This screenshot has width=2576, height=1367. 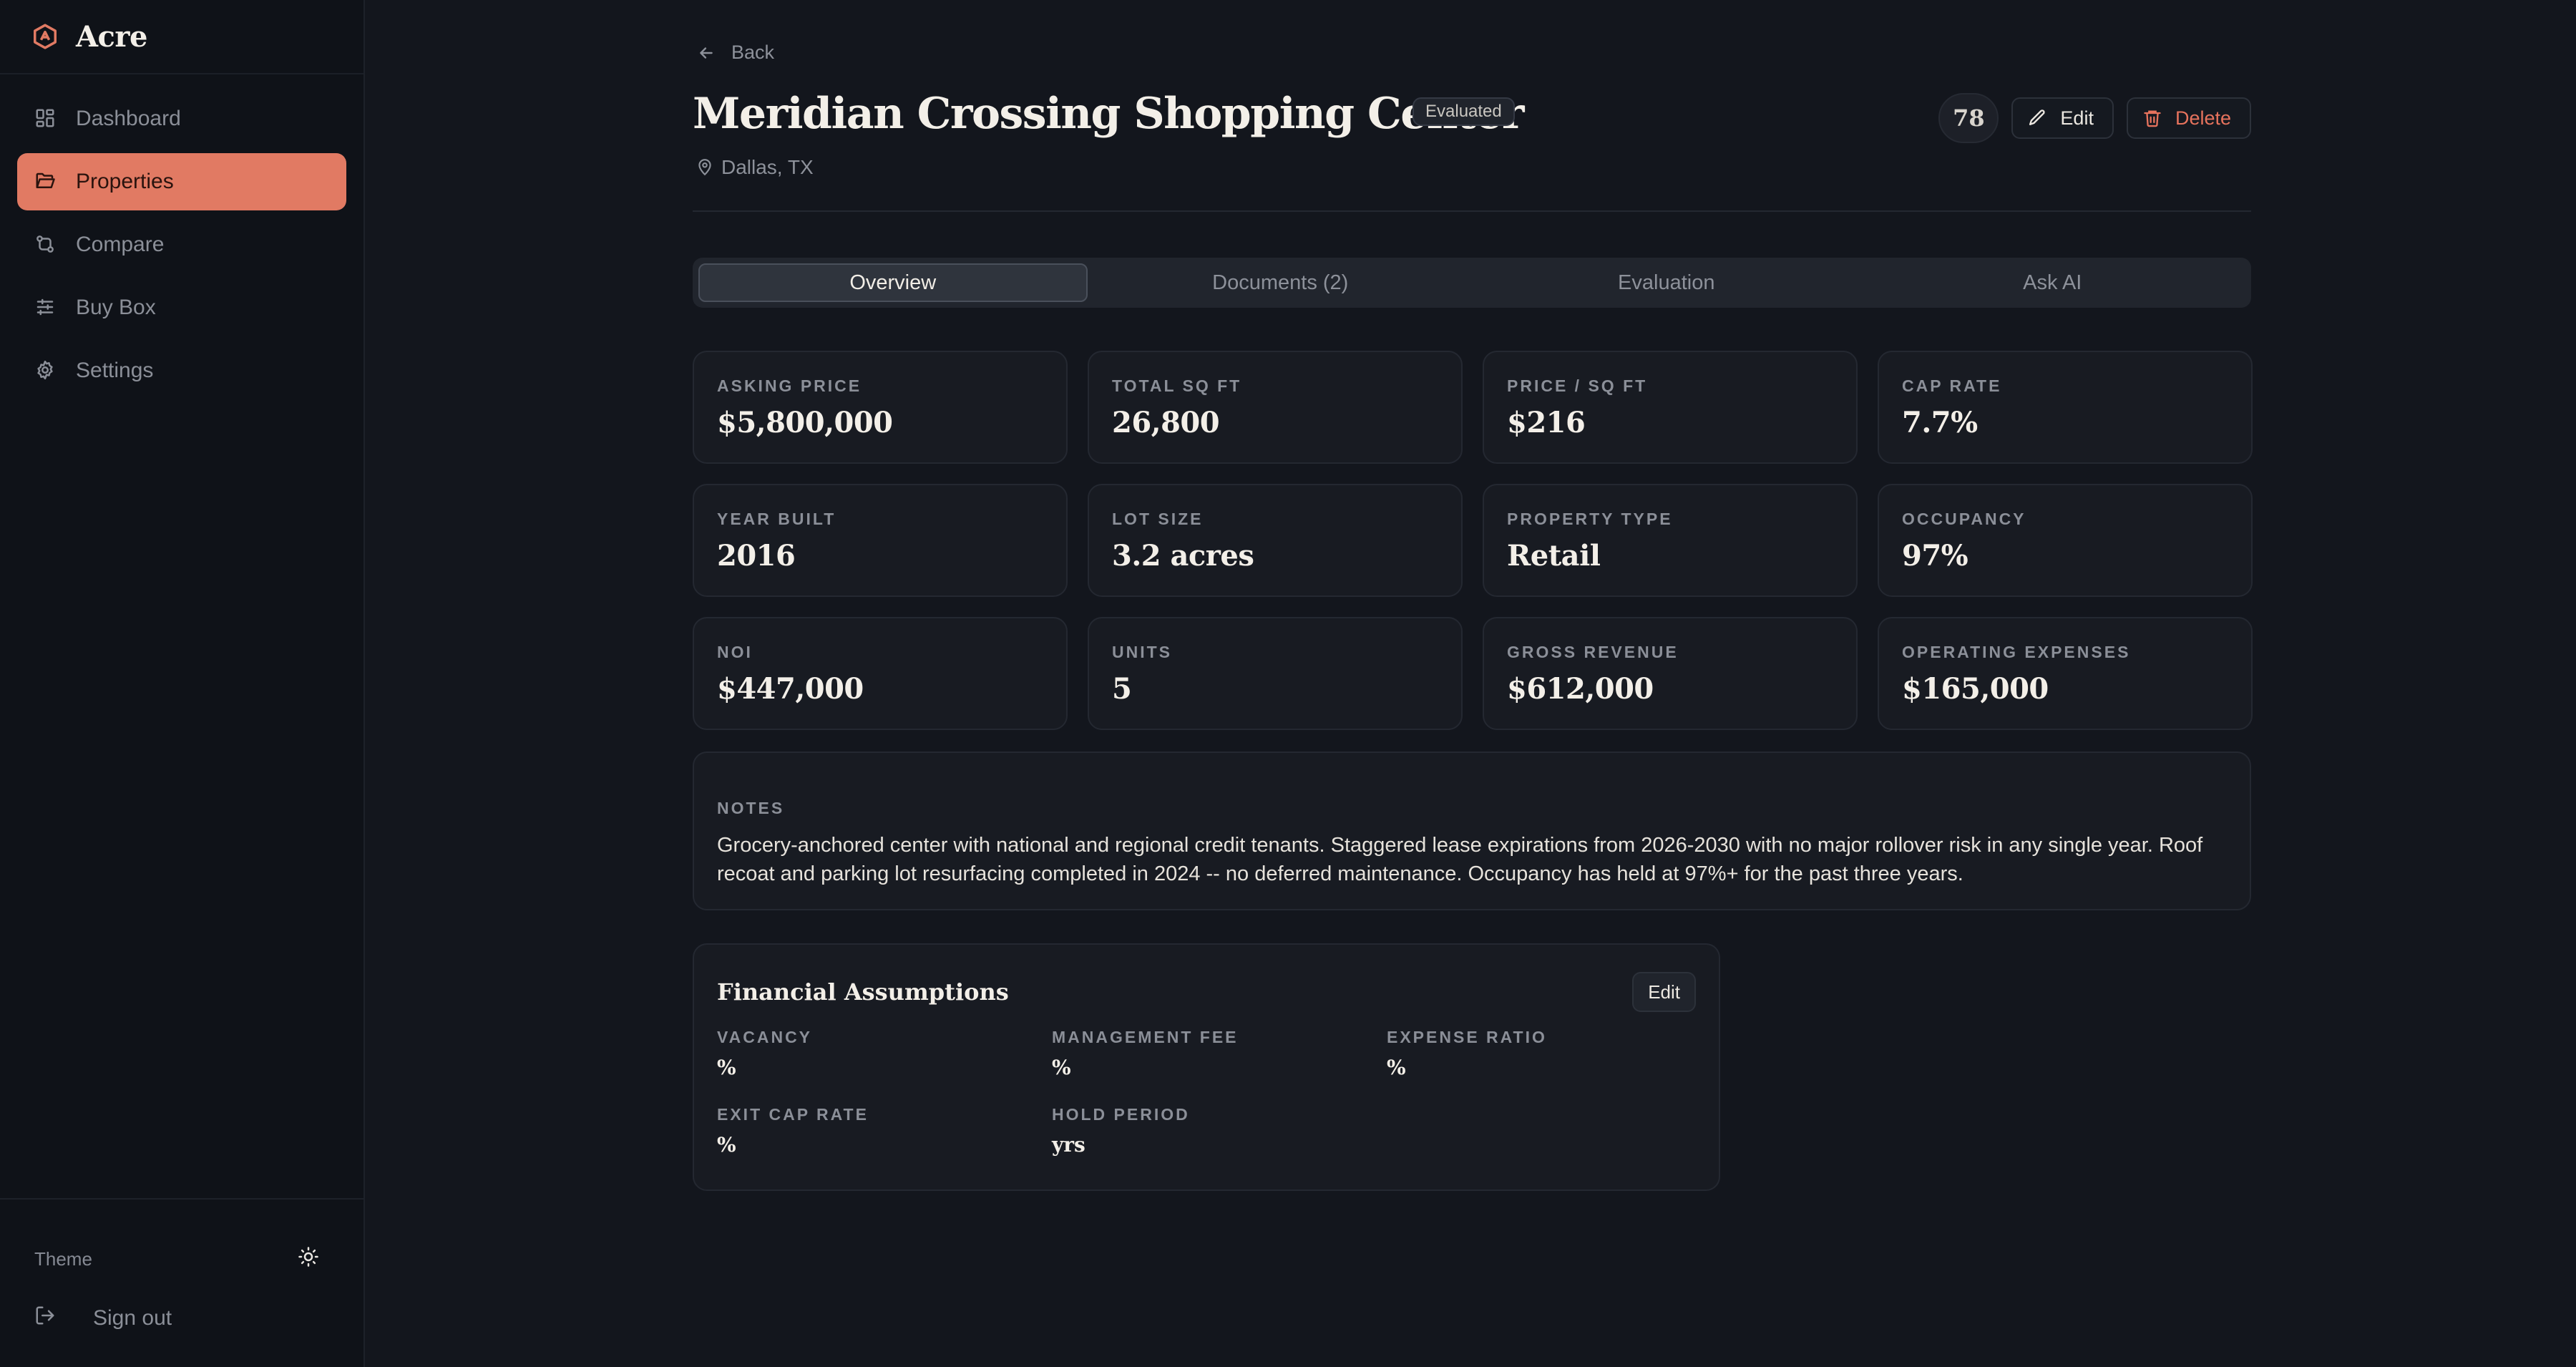 What do you see at coordinates (45, 371) in the screenshot?
I see `gear-icon` at bounding box center [45, 371].